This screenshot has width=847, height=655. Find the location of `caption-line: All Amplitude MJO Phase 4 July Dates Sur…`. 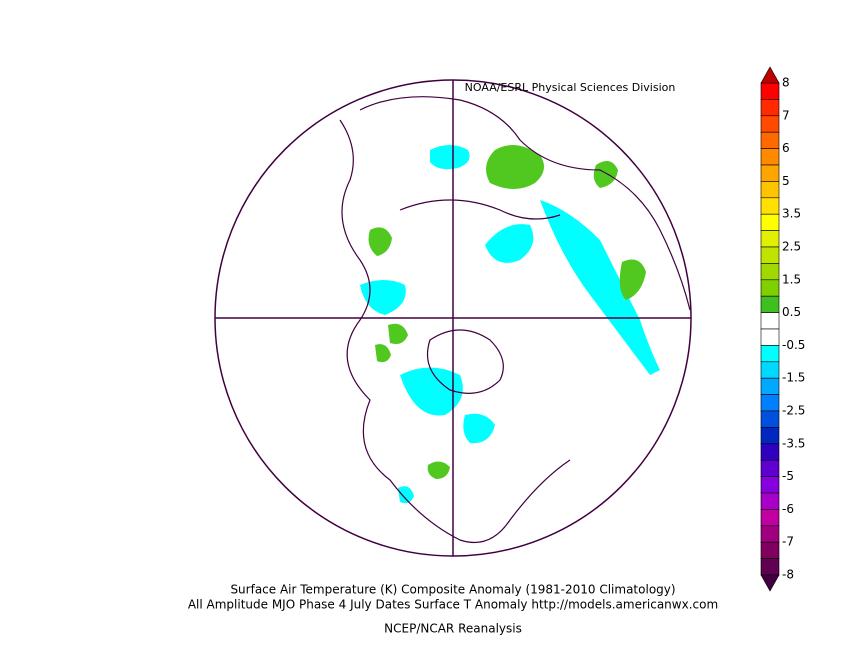

caption-line: All Amplitude MJO Phase 4 July Dates Sur… is located at coordinates (453, 605).